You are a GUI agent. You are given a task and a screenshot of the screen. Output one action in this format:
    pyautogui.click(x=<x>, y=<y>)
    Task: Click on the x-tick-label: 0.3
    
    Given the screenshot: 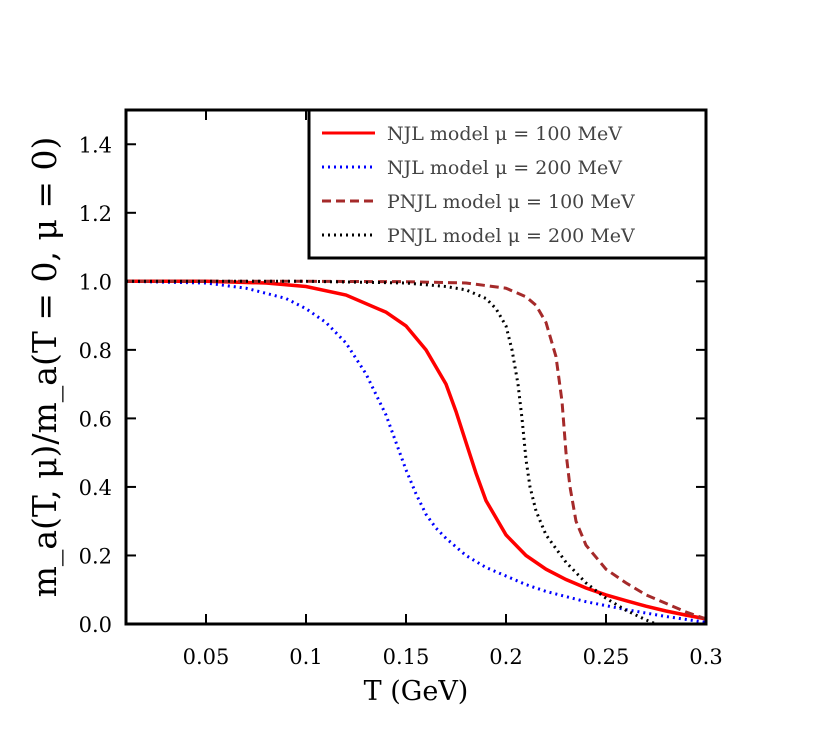 What is the action you would take?
    pyautogui.click(x=705, y=657)
    